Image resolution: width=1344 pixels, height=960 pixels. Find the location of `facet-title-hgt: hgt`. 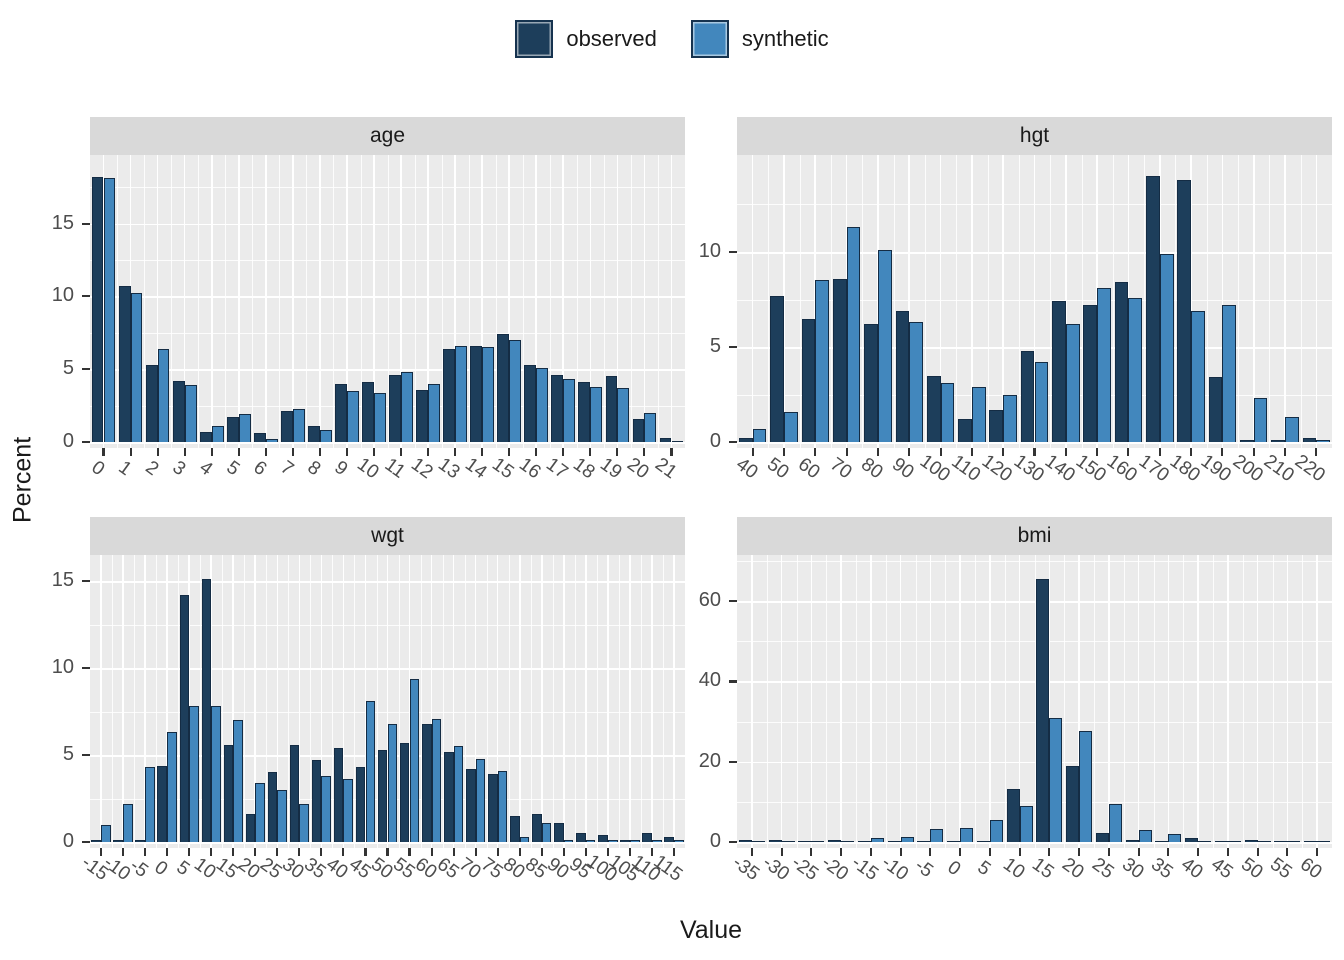

facet-title-hgt: hgt is located at coordinates (1034, 135).